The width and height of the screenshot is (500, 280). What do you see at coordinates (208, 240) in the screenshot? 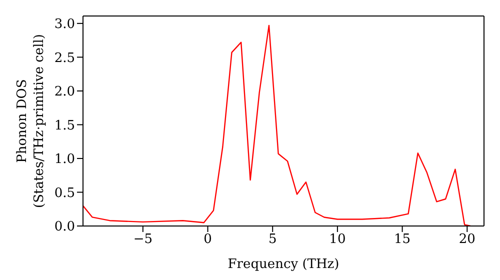
I see `x-tick-label: 0` at bounding box center [208, 240].